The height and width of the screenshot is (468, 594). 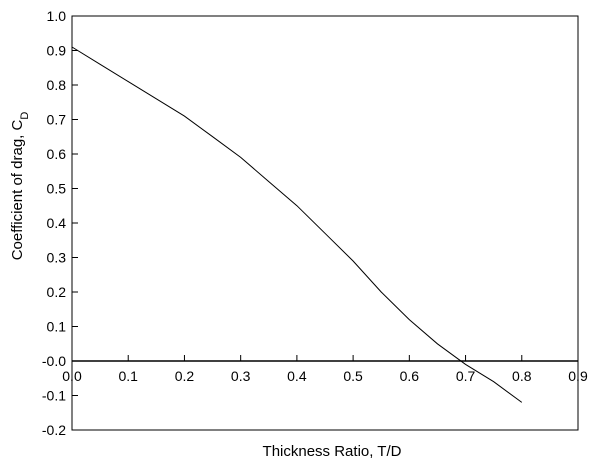 I want to click on y-tick-label: 0.3, so click(x=57, y=258).